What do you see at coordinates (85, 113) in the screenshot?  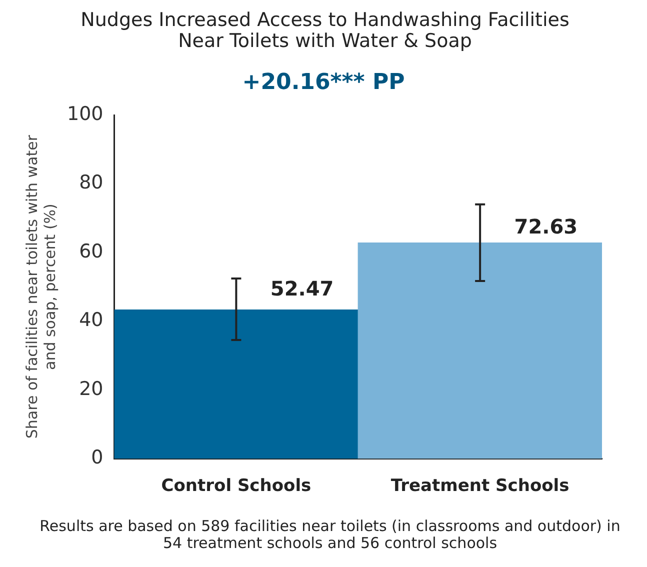 I see `y-tick-label: 100` at bounding box center [85, 113].